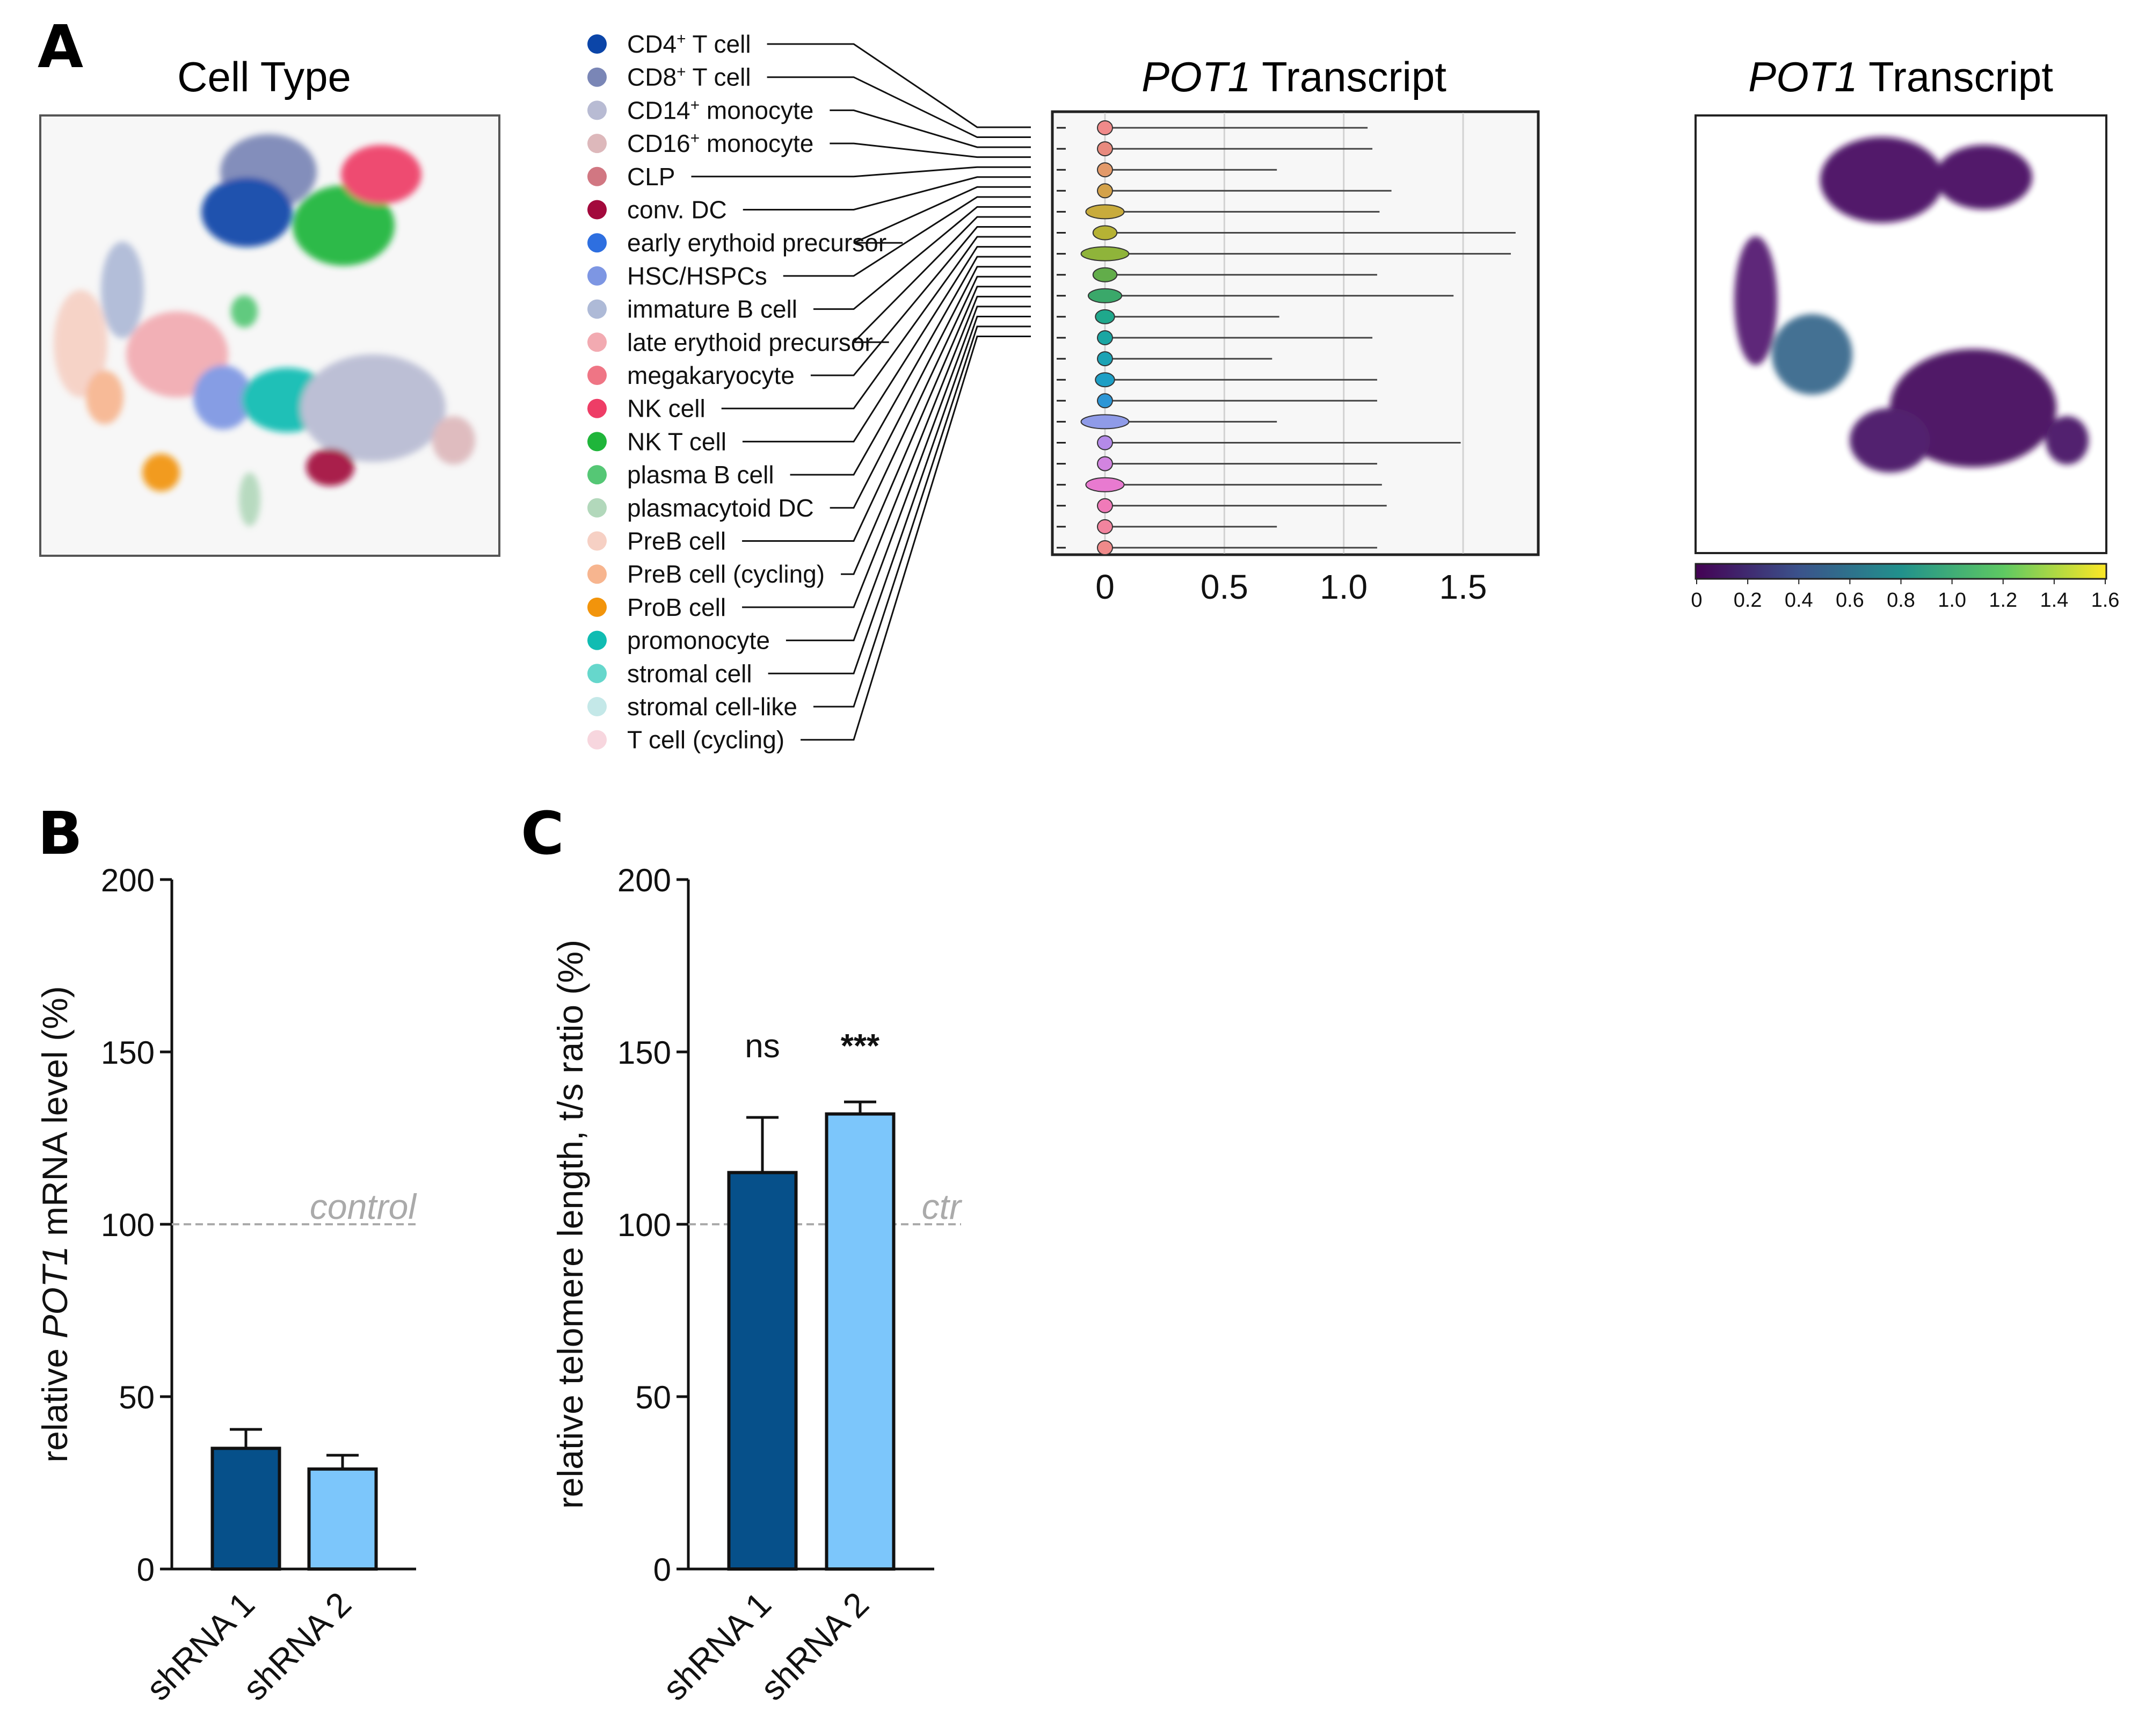 The height and width of the screenshot is (1736, 2138). What do you see at coordinates (711, 375) in the screenshot?
I see `legend-label: megakaryocyte` at bounding box center [711, 375].